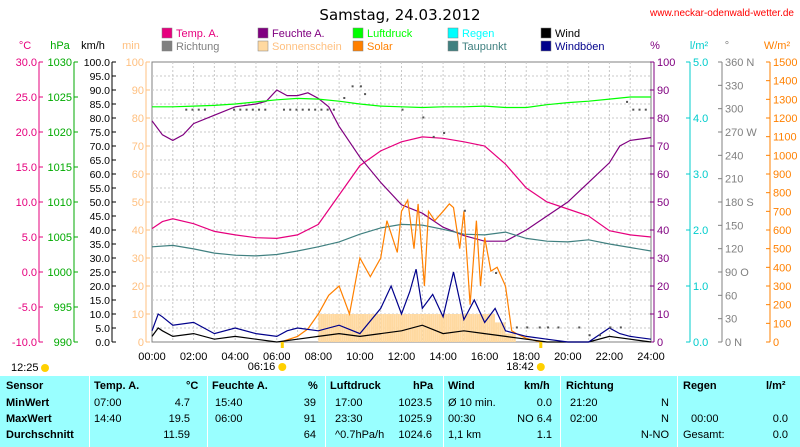 Image resolution: width=800 pixels, height=447 pixels. What do you see at coordinates (26, 98) in the screenshot?
I see `temp-axis-tick-label: 25.0` at bounding box center [26, 98].